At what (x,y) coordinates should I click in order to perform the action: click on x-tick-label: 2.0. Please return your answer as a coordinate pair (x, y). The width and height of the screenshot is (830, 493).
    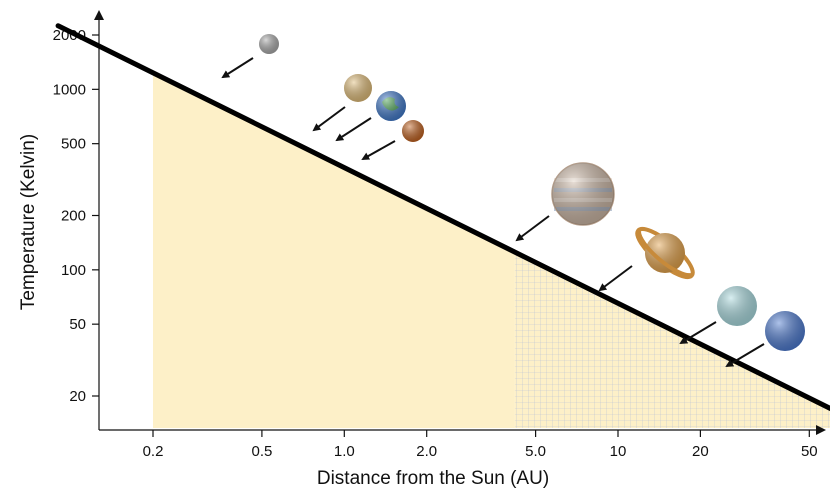
    Looking at the image, I should click on (426, 451).